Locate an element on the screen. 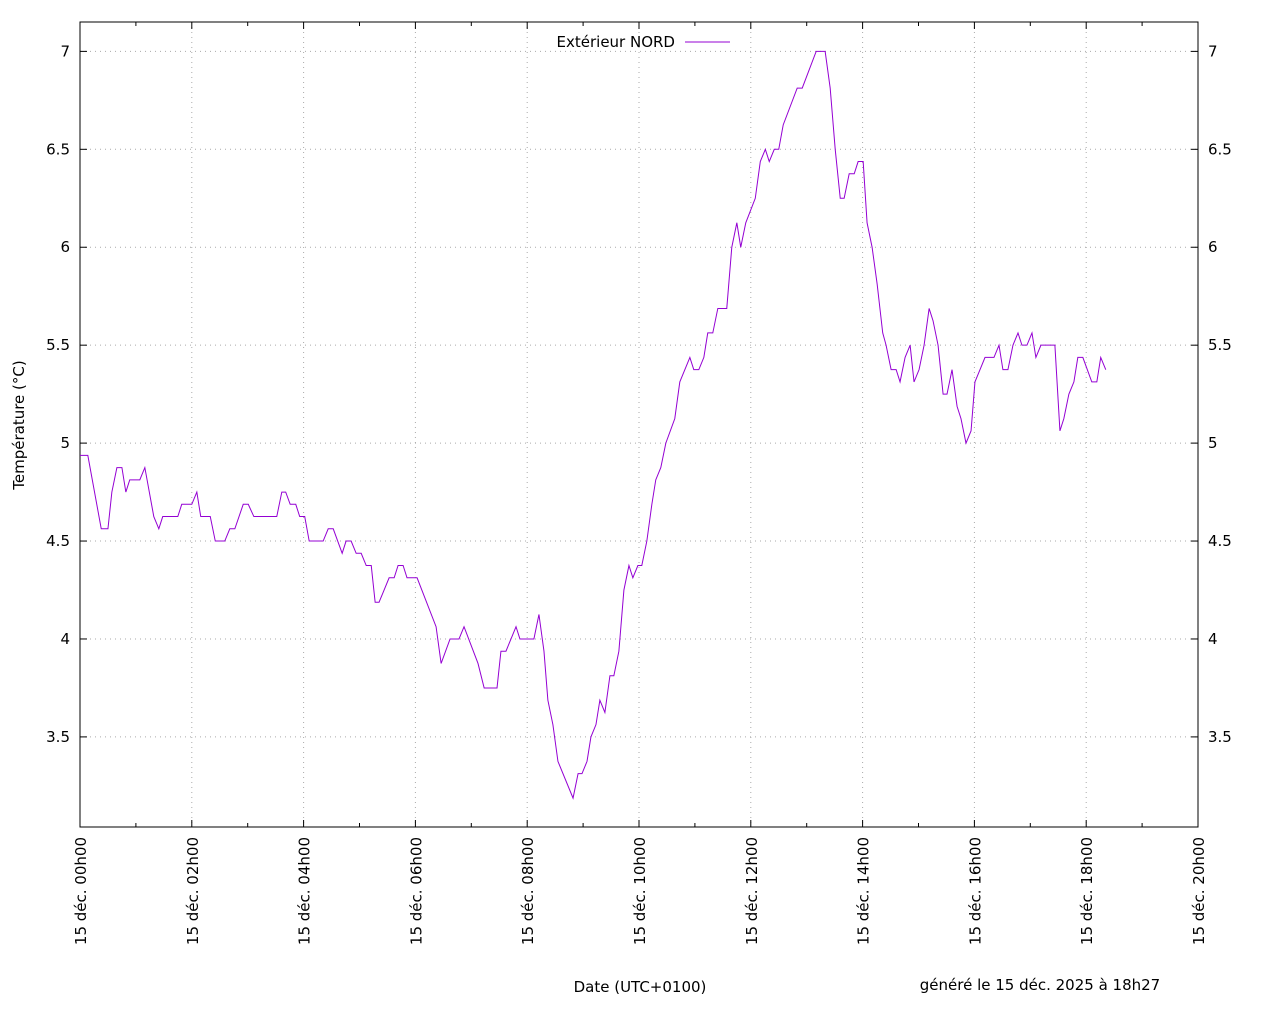 This screenshot has width=1280, height=1024. y2-tick-label: 4 is located at coordinates (1213, 639).